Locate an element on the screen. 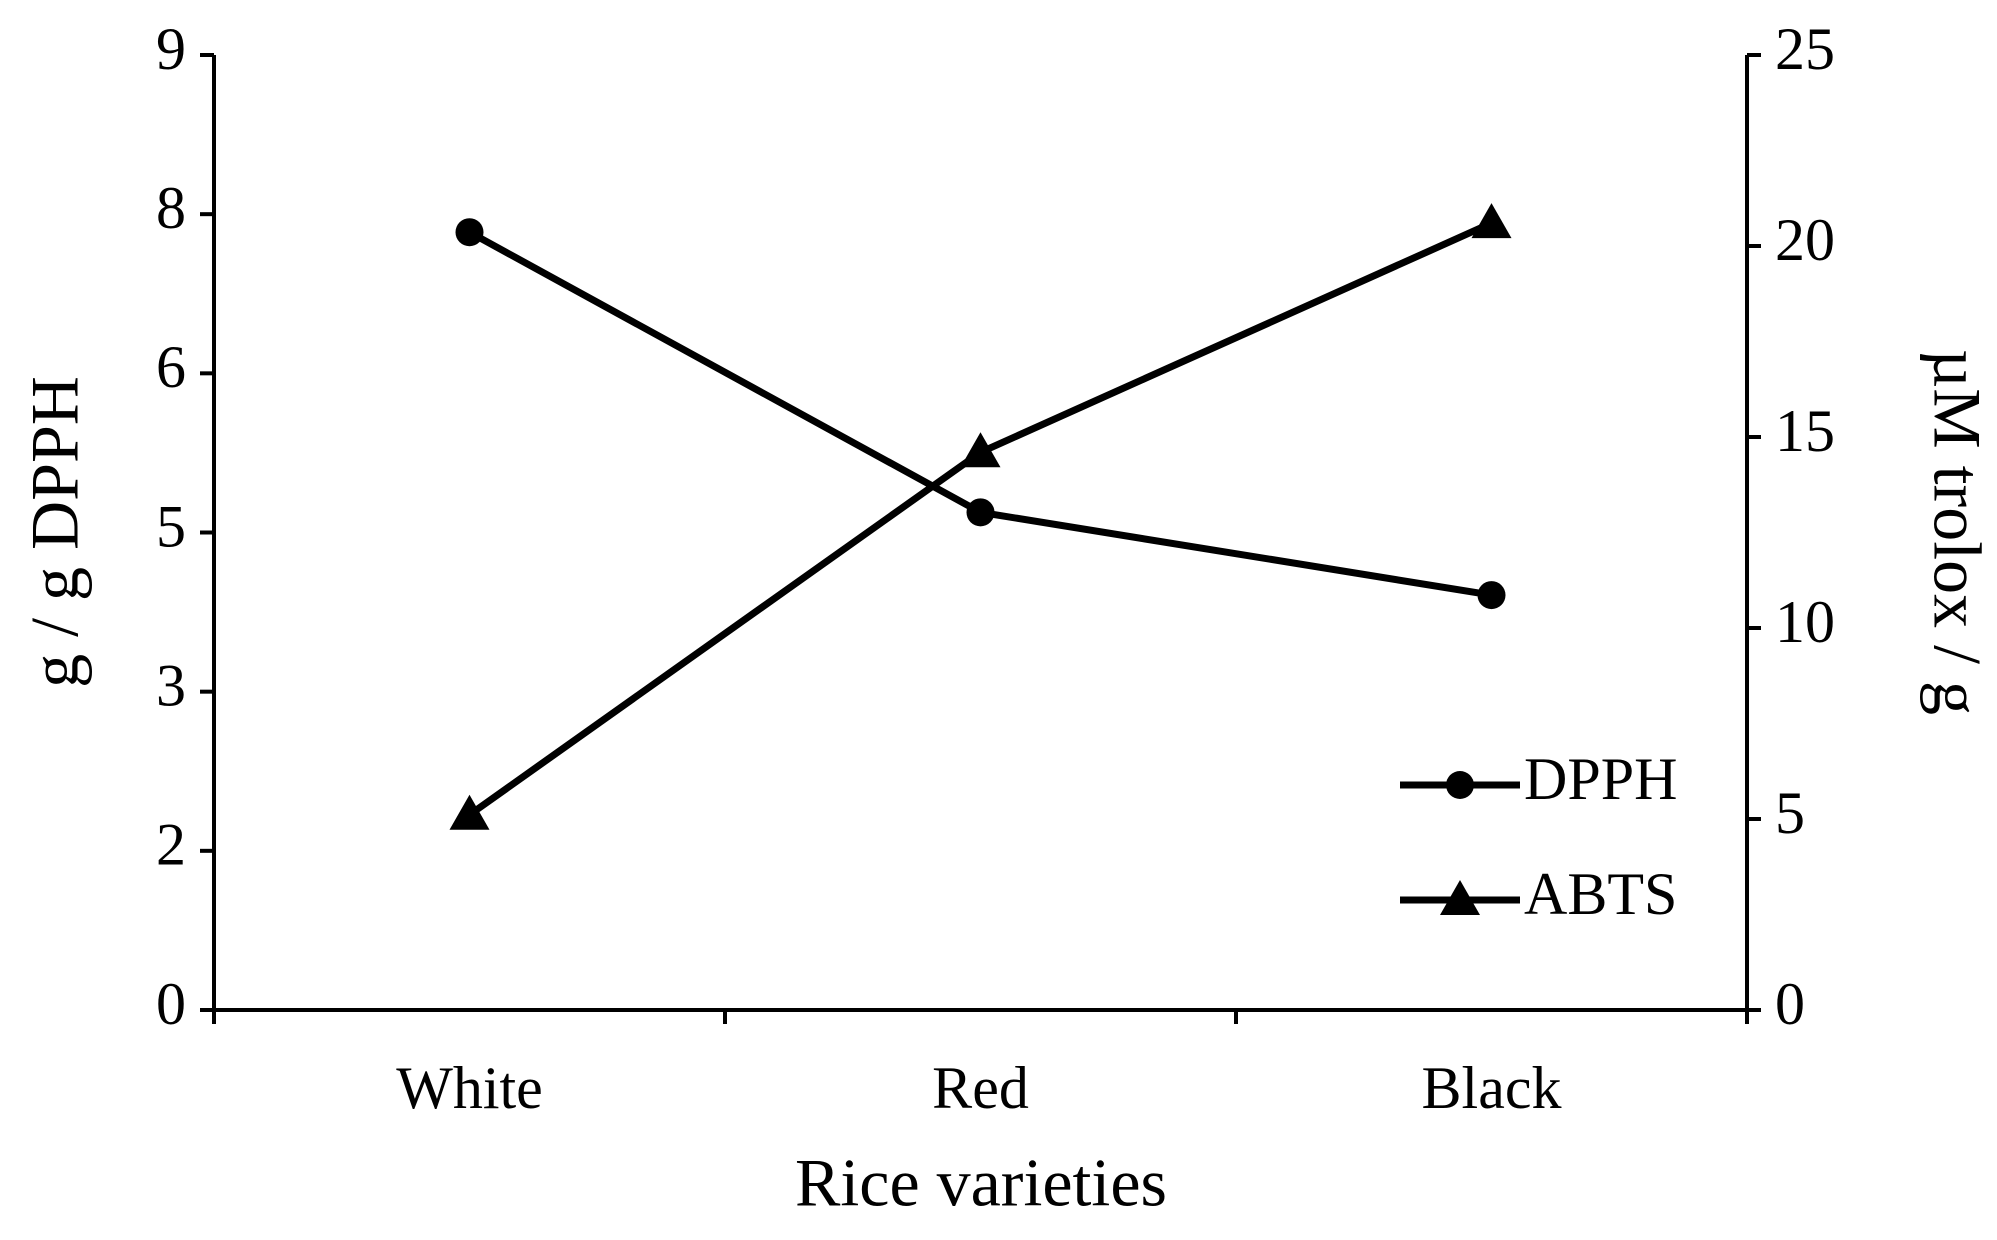  y2-tick-label: 5 is located at coordinates (1790, 813).